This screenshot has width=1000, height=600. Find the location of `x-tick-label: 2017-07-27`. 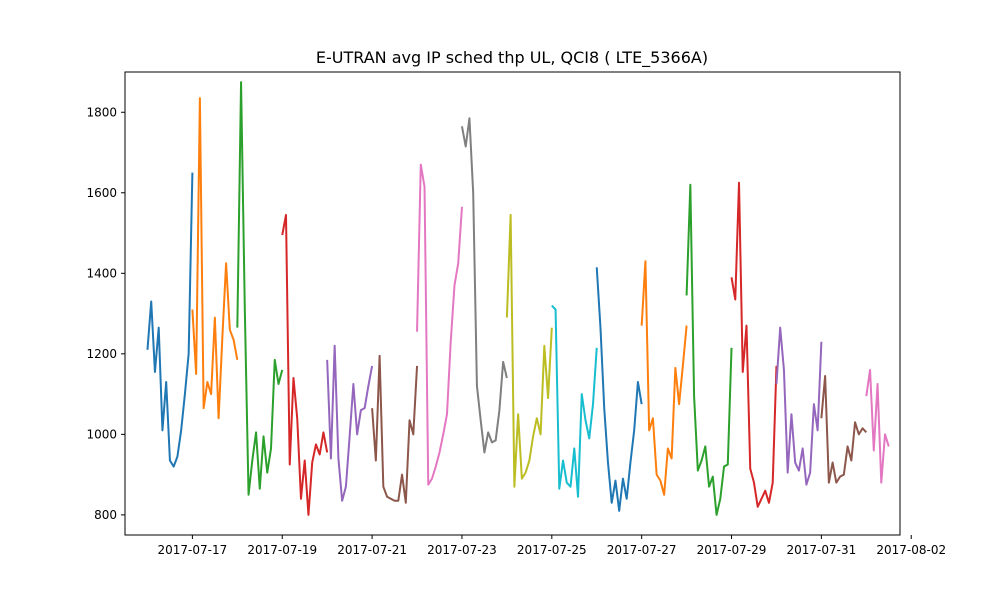

x-tick-label: 2017-07-27 is located at coordinates (642, 550).